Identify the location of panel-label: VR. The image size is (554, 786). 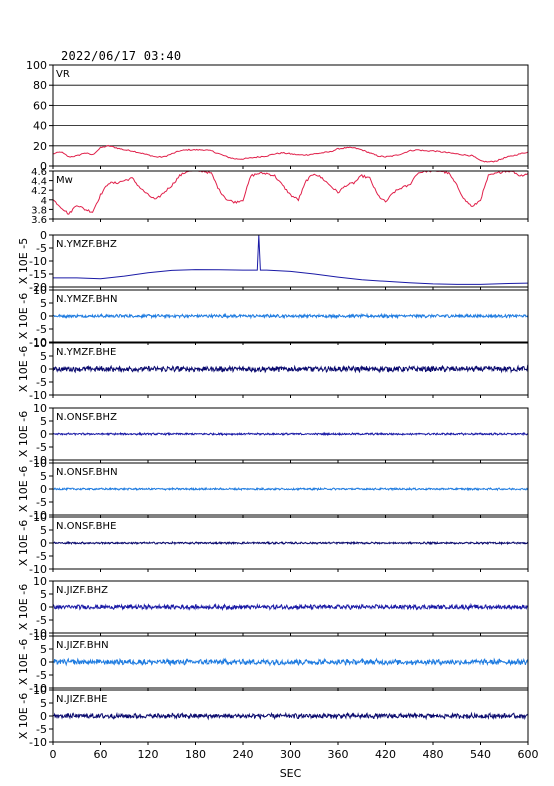
(63, 74).